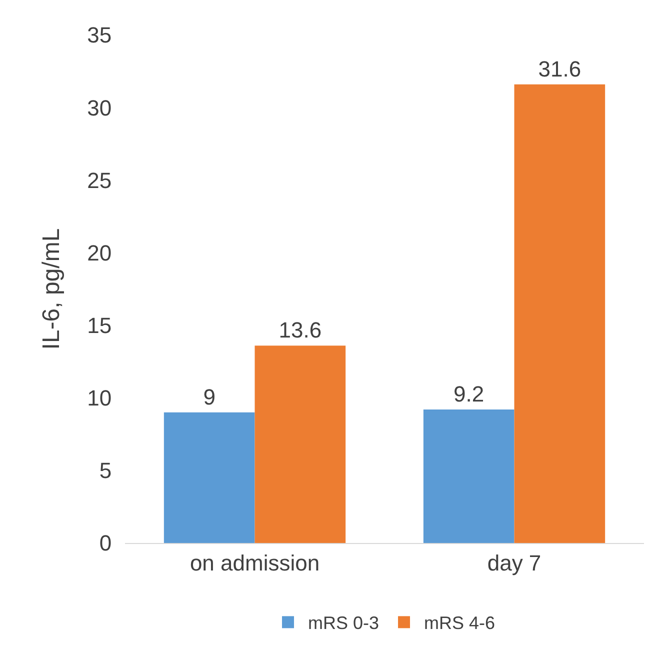  I want to click on y-tick-label: 5, so click(105, 471).